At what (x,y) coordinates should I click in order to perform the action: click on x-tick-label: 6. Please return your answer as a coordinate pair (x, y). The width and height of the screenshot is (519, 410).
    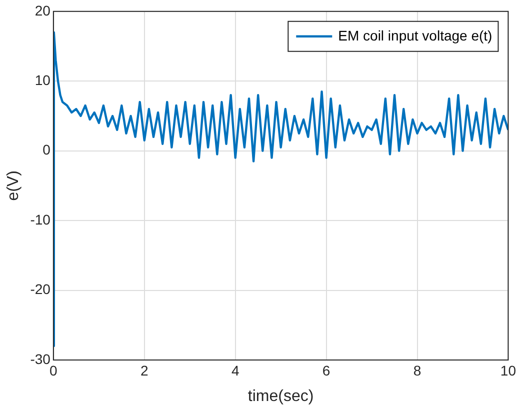
    Looking at the image, I should click on (326, 370).